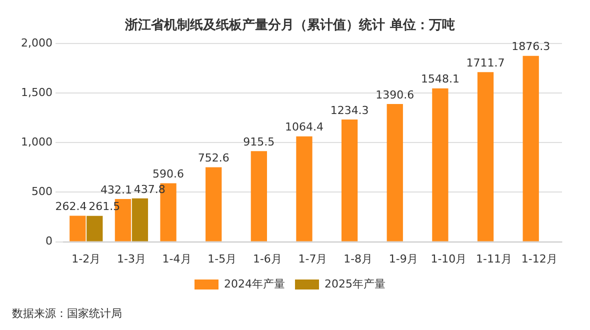 The width and height of the screenshot is (590, 330). What do you see at coordinates (531, 47) in the screenshot?
I see `data-label: 1876.3` at bounding box center [531, 47].